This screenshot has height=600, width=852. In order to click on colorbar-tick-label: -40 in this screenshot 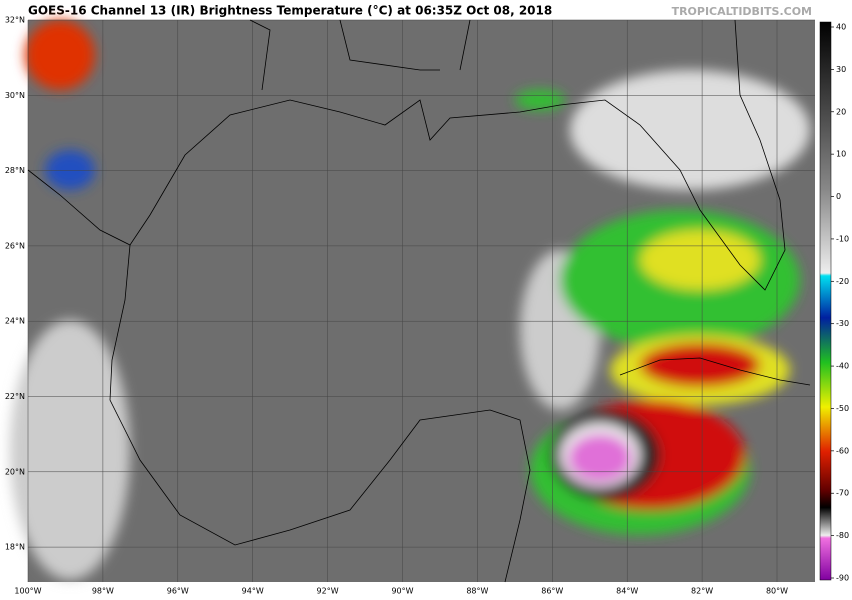, I will do `click(842, 366)`.